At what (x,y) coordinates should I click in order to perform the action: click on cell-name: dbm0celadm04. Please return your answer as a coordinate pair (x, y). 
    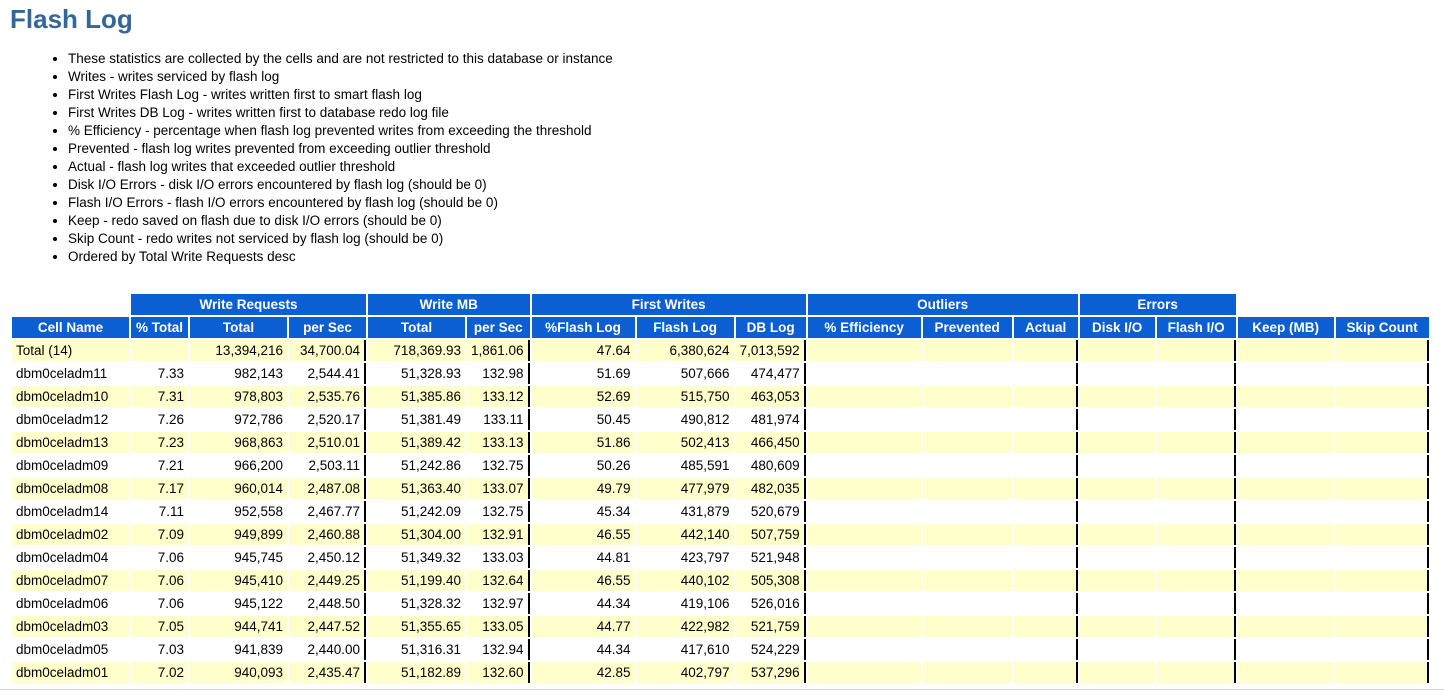
    Looking at the image, I should click on (62, 557).